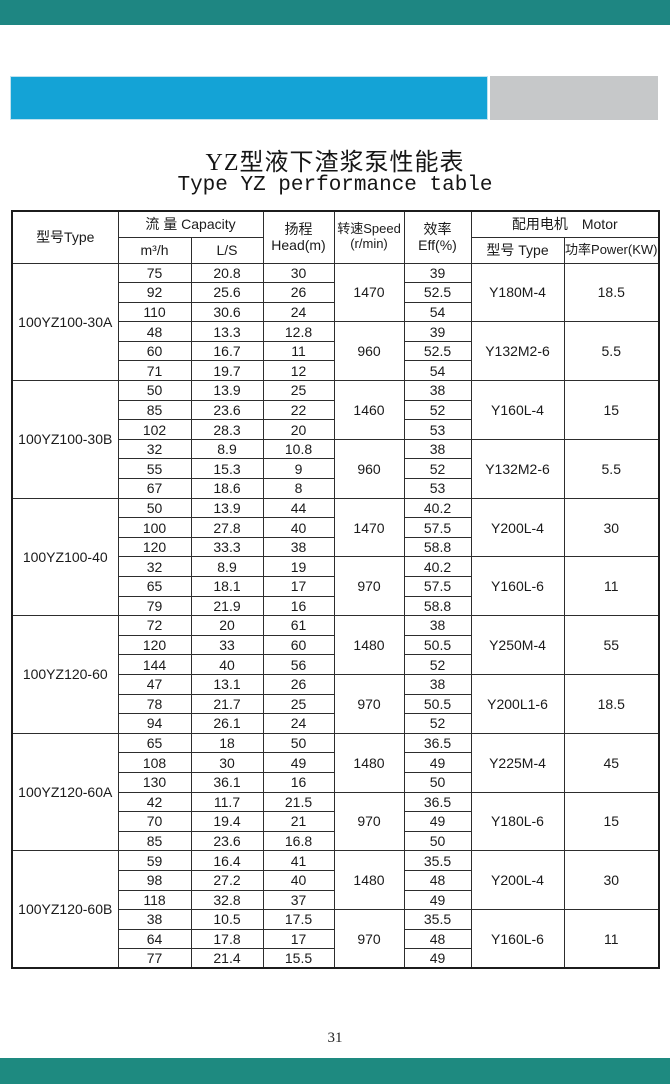 This screenshot has width=670, height=1084. I want to click on cell-head: 38, so click(298, 547).